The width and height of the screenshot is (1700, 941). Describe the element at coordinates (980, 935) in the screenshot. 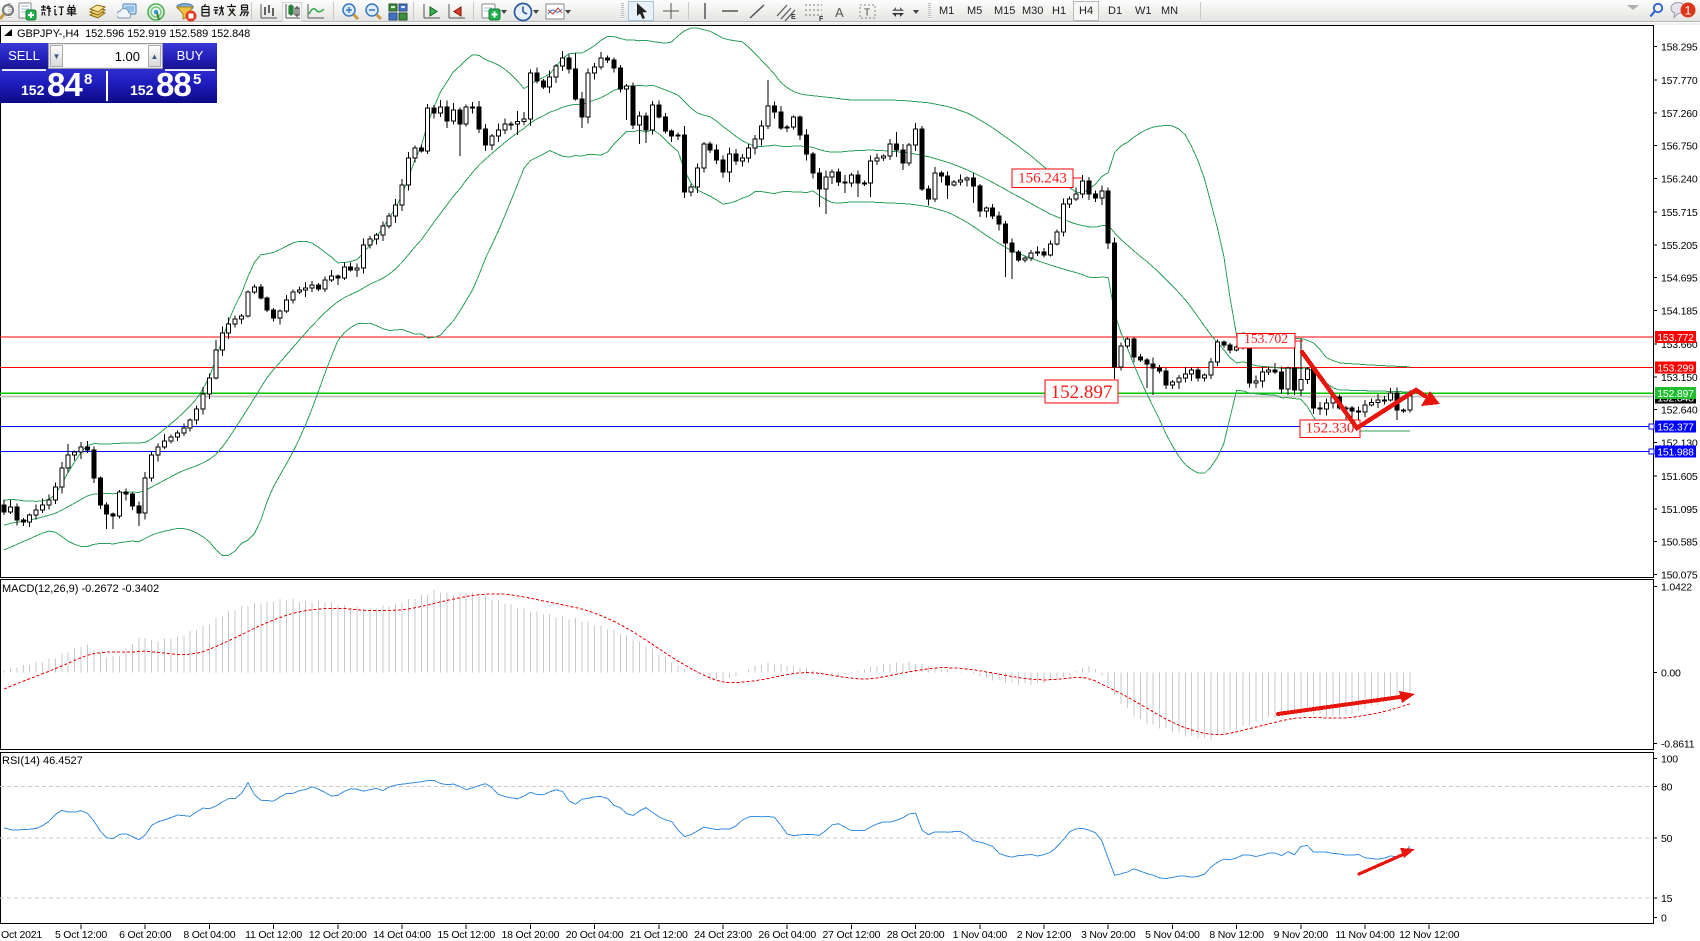

I see `svg-text: 1 Nov 04:00` at that location.